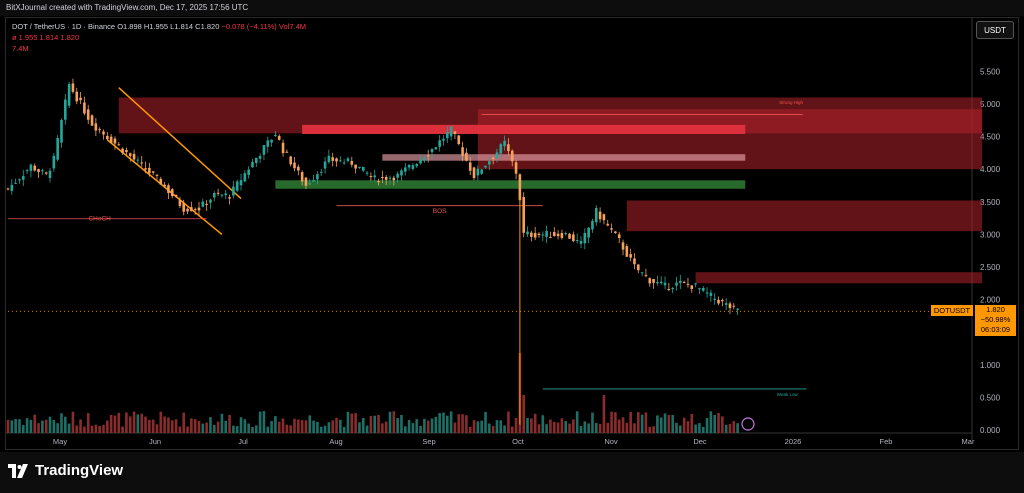 The height and width of the screenshot is (493, 1024). Describe the element at coordinates (990, 137) in the screenshot. I see `price-tick-label: 4.500` at that location.